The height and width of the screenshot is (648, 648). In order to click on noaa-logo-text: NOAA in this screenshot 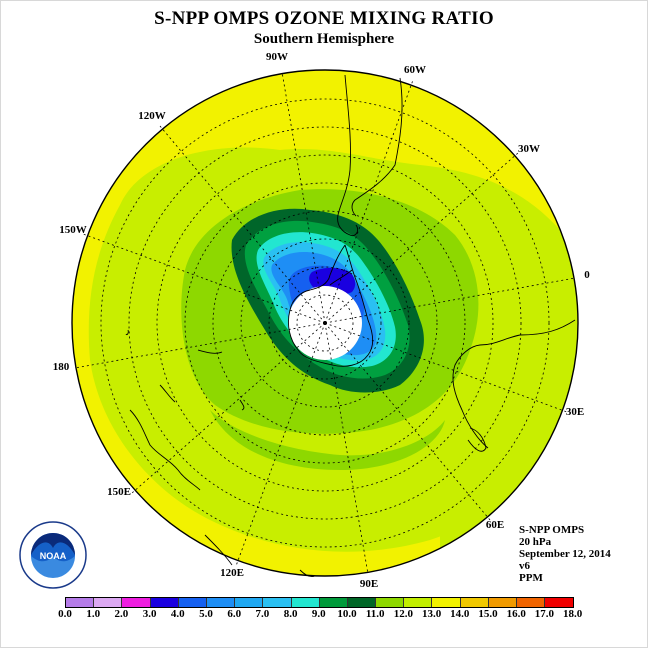, I will do `click(53, 556)`.